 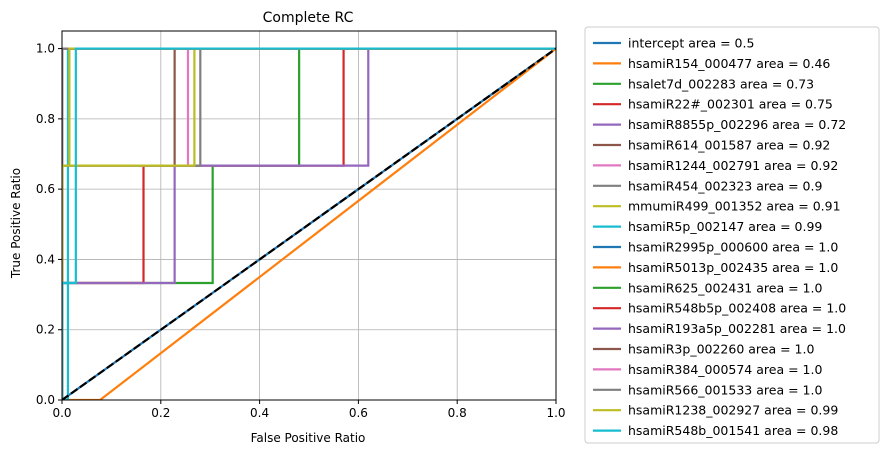 I want to click on legend-label: hsamiR193a5p_002281 area = 1.0, so click(x=737, y=328).